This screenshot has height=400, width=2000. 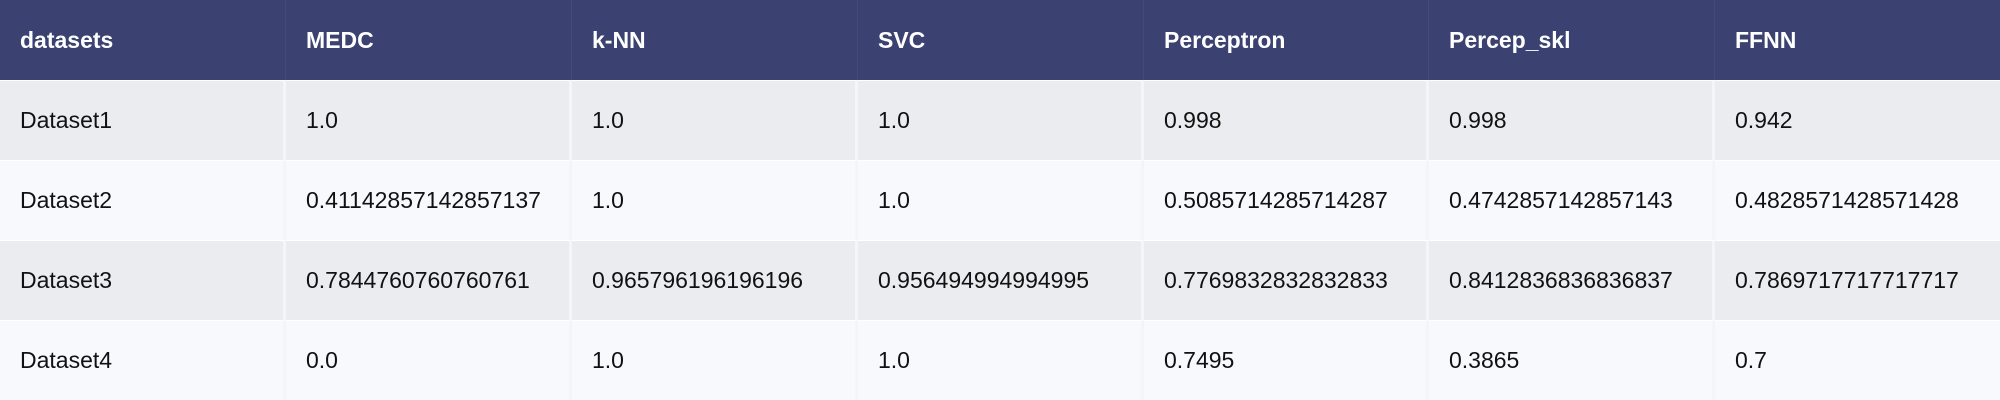 What do you see at coordinates (1286, 360) in the screenshot?
I see `table-cell: 0.7495` at bounding box center [1286, 360].